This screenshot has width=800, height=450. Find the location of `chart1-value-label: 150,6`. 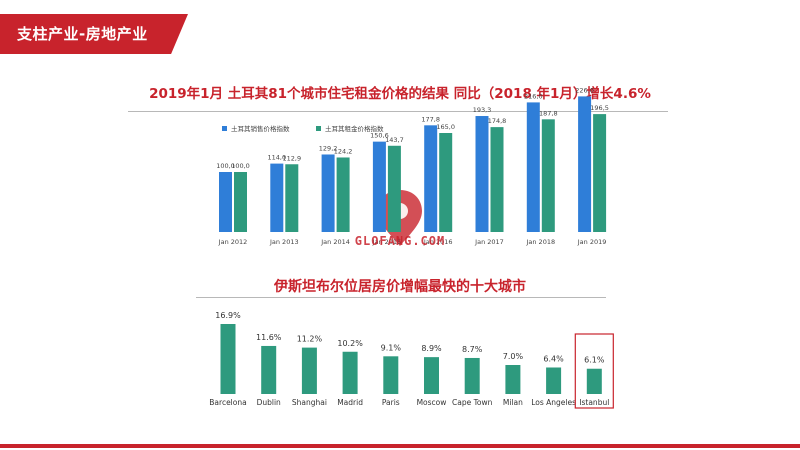

chart1-value-label: 150,6 is located at coordinates (379, 136).